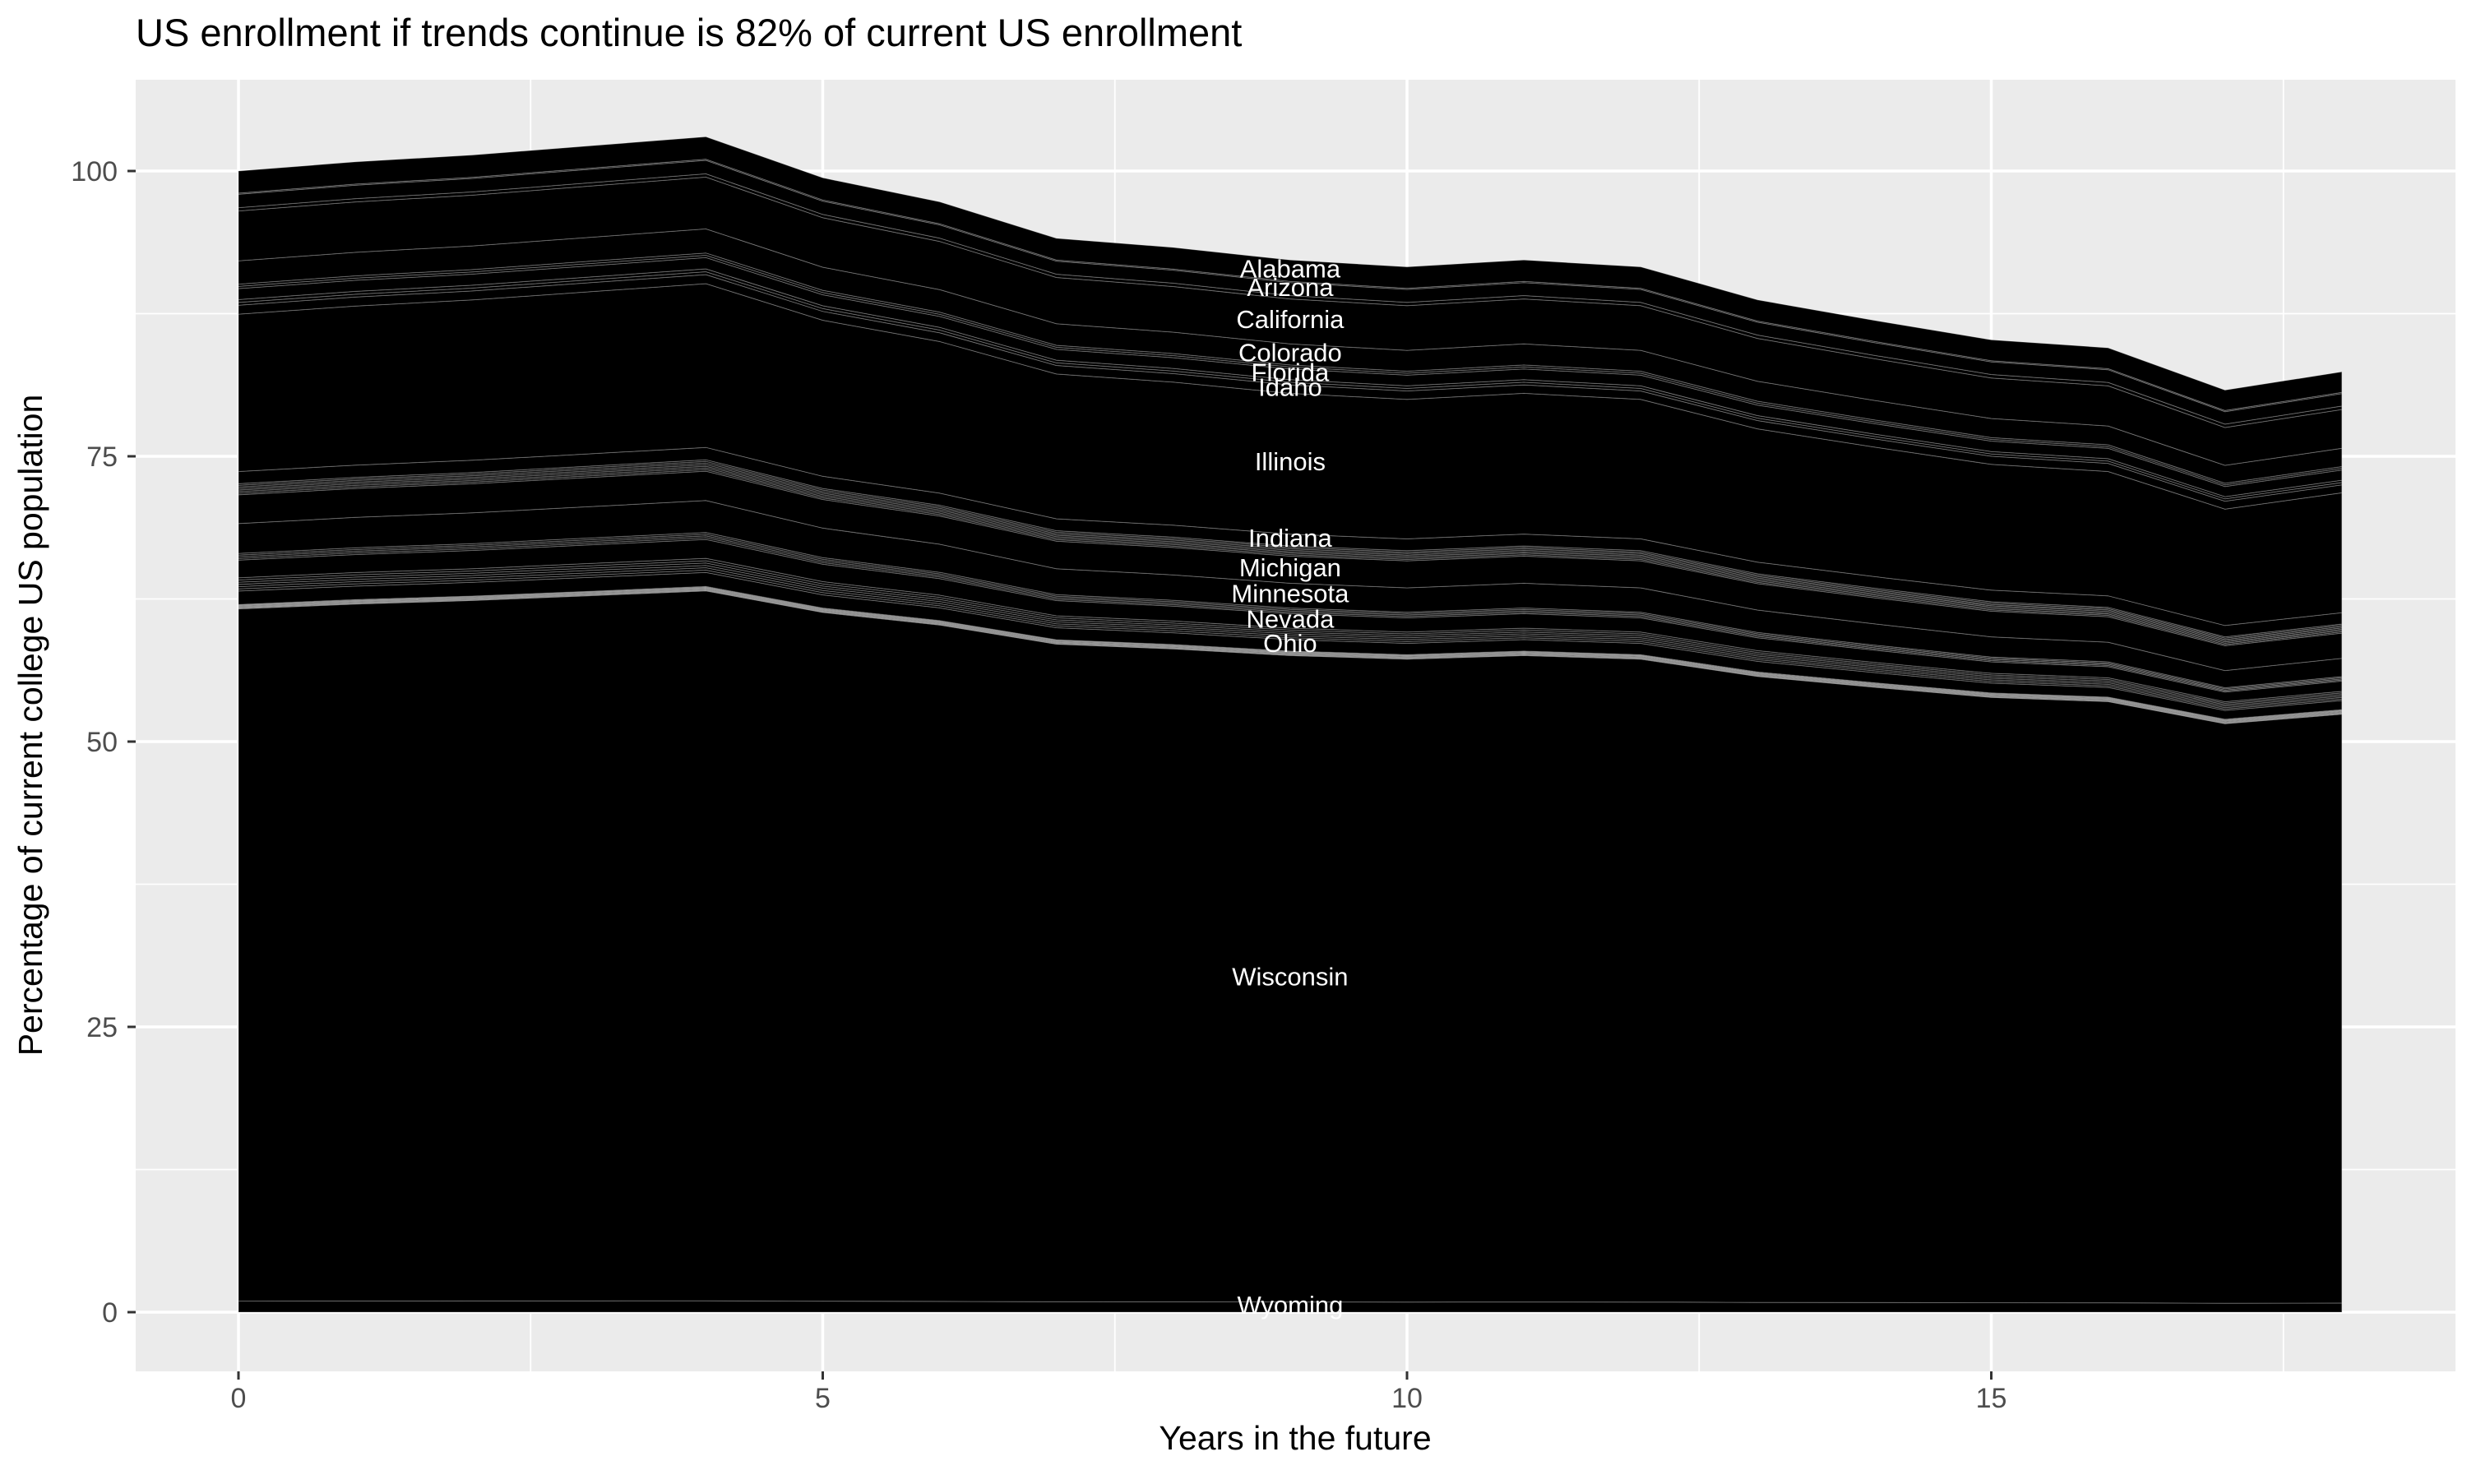  I want to click on state-label-wyoming: Wyoming, so click(1290, 1306).